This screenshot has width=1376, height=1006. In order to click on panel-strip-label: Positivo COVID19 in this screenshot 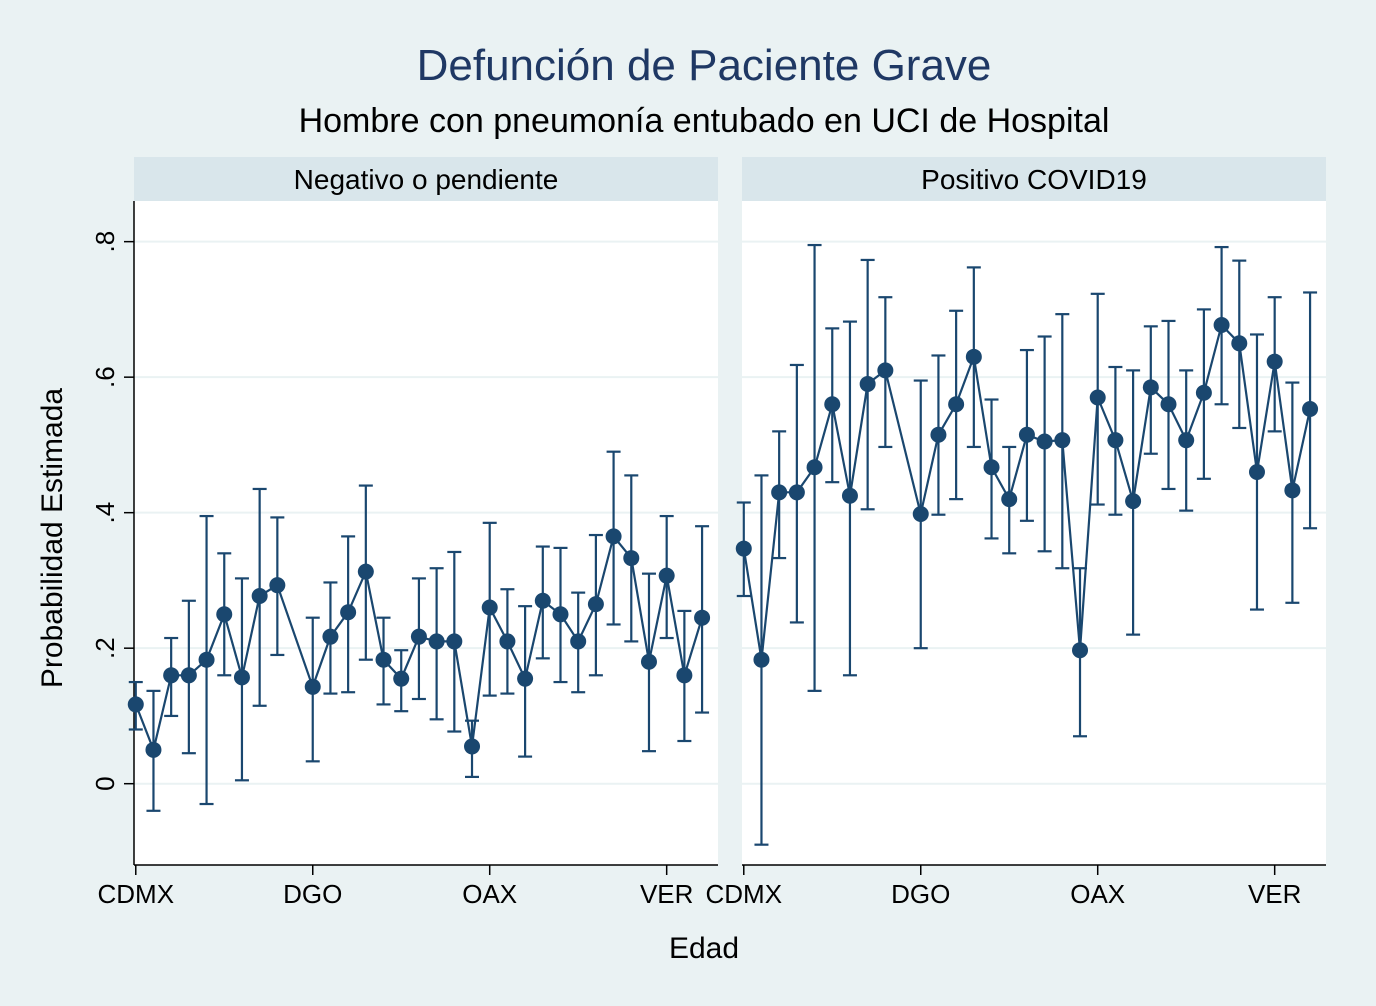, I will do `click(1034, 179)`.